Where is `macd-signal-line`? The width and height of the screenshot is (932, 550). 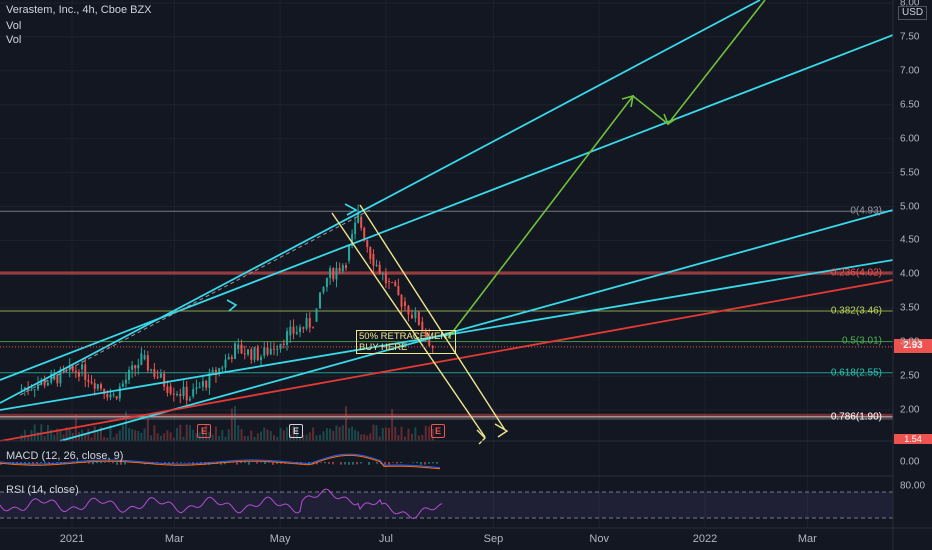 macd-signal-line is located at coordinates (220, 462).